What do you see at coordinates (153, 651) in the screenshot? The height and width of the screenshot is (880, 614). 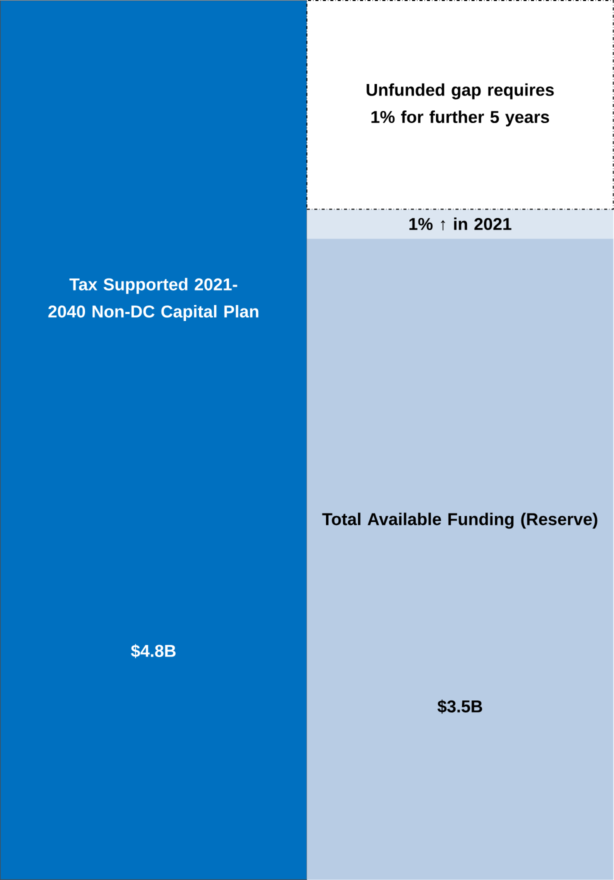 I see `data-label: $4.8B` at bounding box center [153, 651].